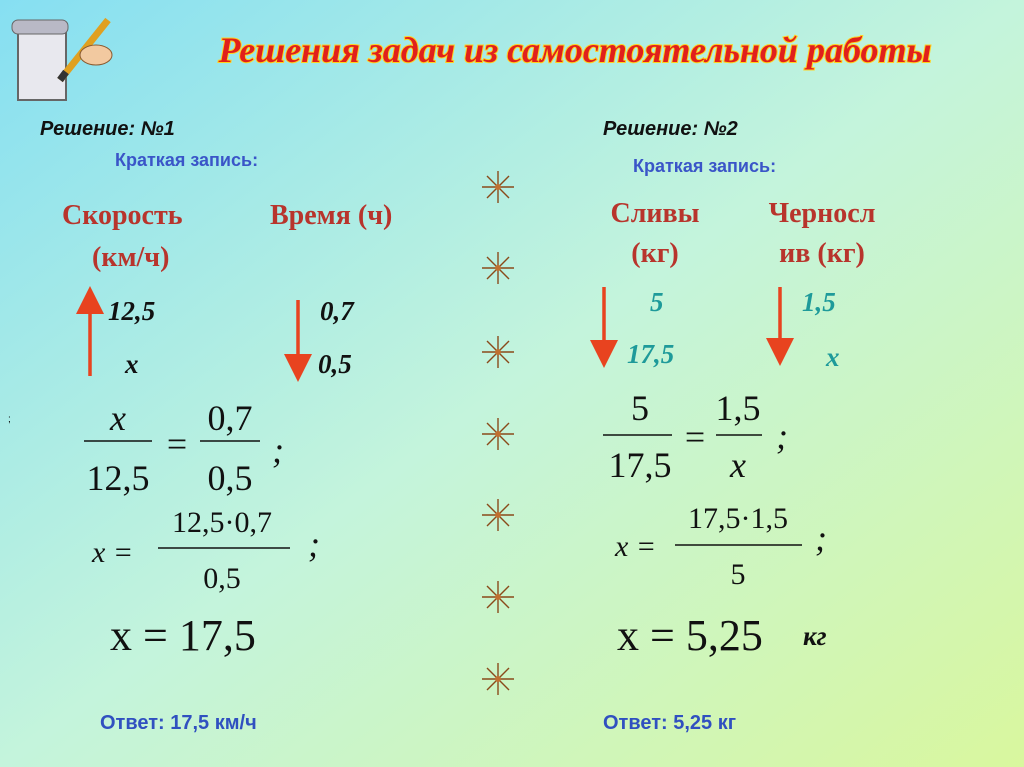 The image size is (1024, 767). I want to click on column-header: Скорость, so click(122, 215).